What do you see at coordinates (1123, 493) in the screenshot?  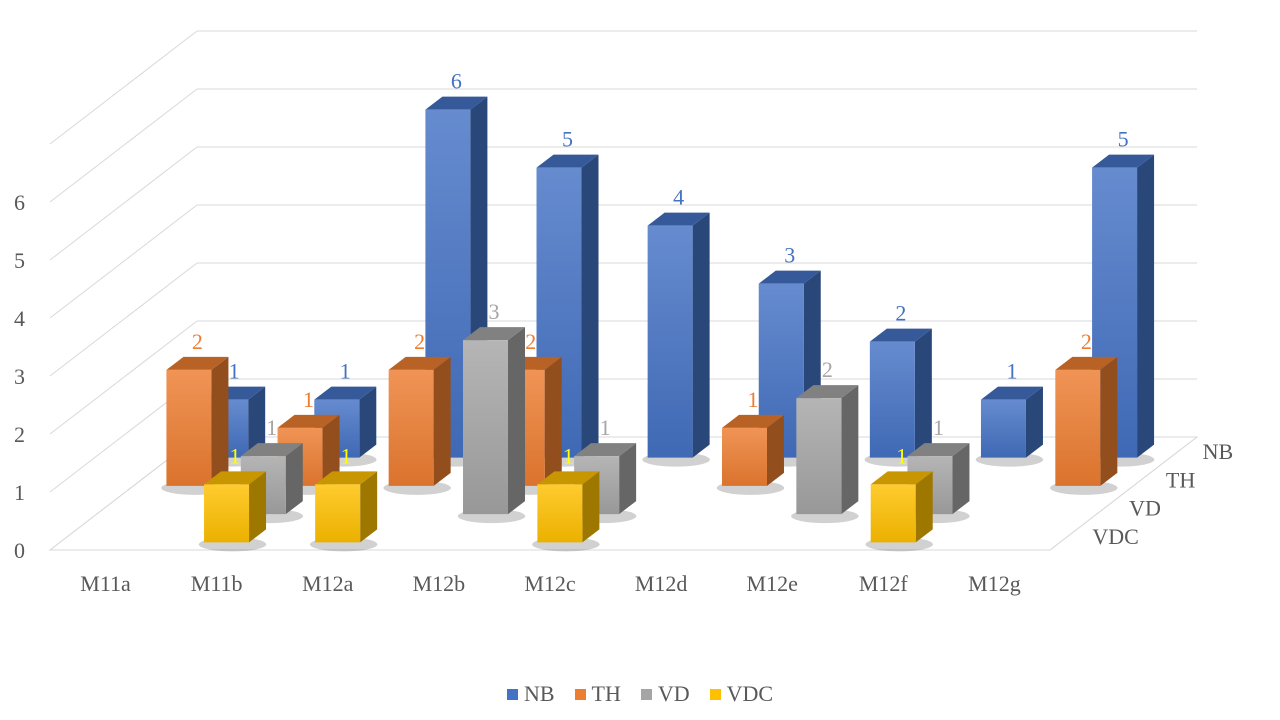 I see `depth-axis-line` at bounding box center [1123, 493].